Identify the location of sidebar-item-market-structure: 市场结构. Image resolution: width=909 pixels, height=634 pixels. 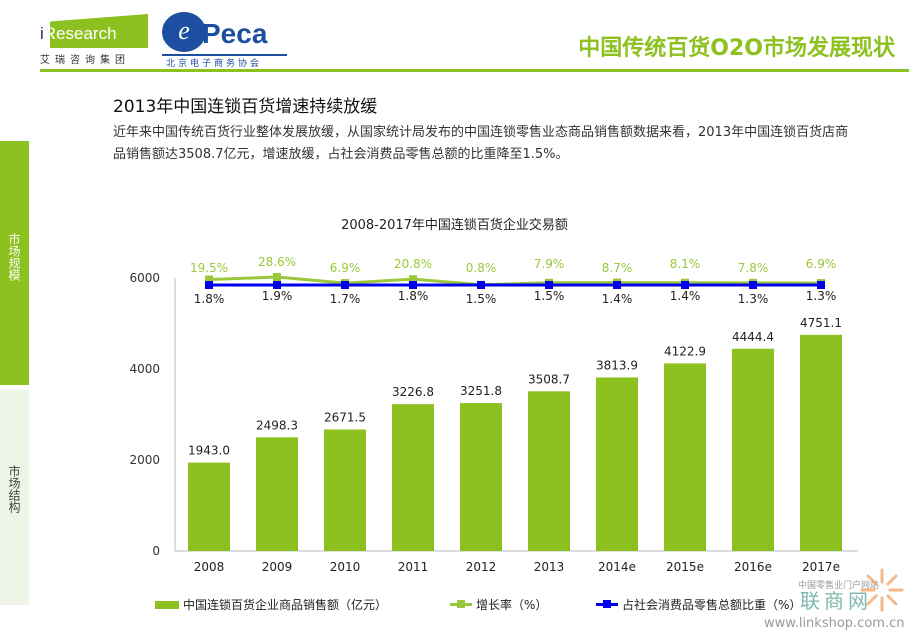
(14, 497).